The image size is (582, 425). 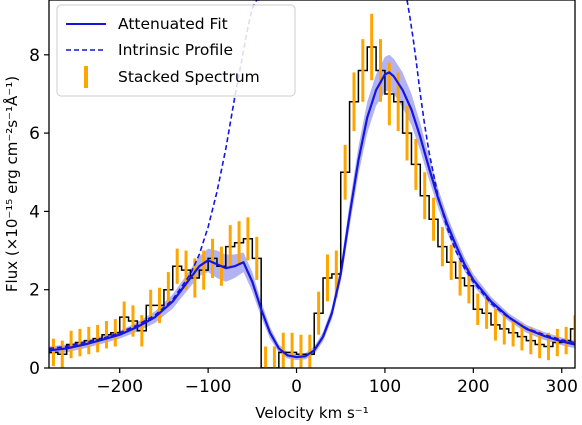 What do you see at coordinates (34, 134) in the screenshot?
I see `y-tick-label: 6` at bounding box center [34, 134].